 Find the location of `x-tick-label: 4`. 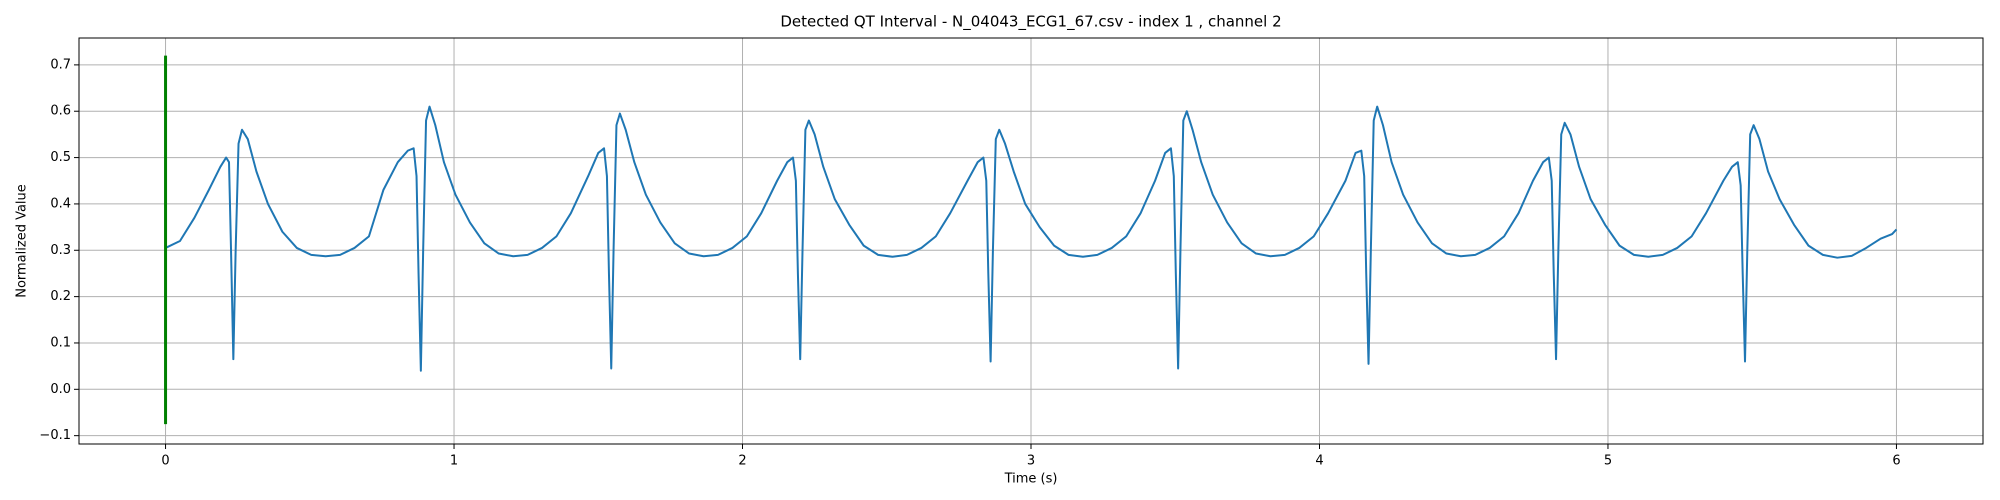

x-tick-label: 4 is located at coordinates (1319, 461).